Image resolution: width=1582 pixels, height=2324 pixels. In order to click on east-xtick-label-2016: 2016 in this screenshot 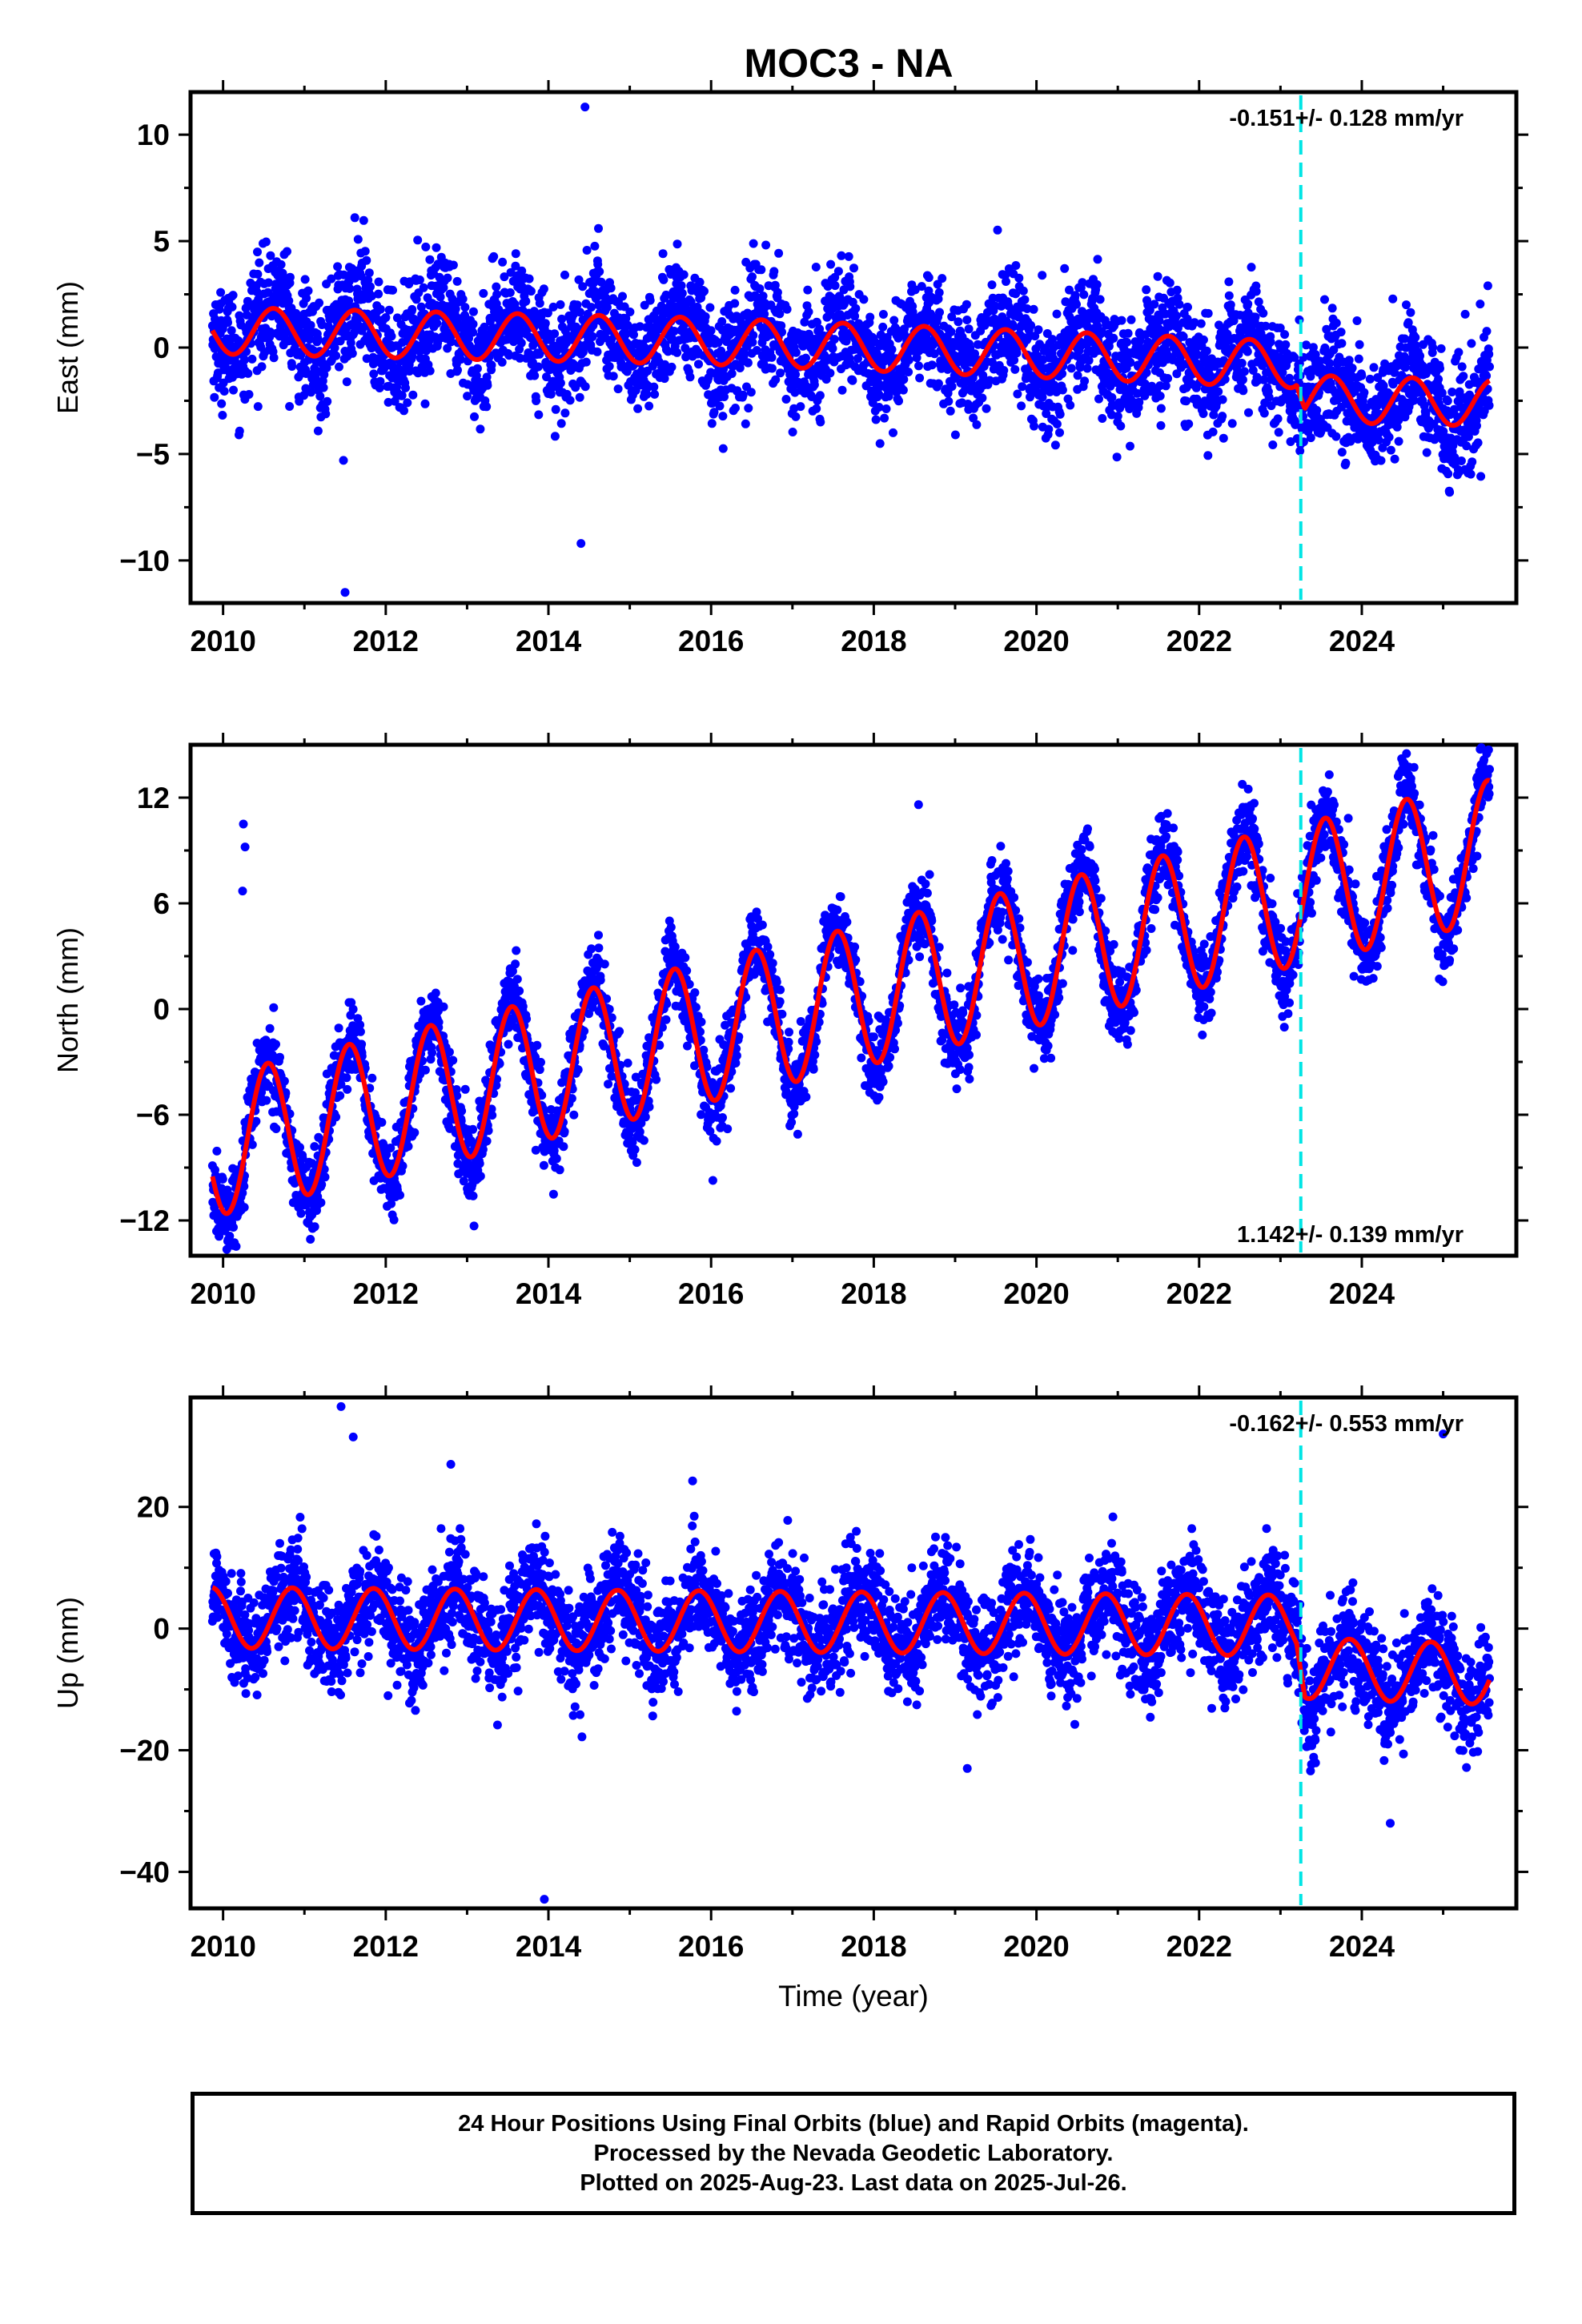, I will do `click(711, 641)`.